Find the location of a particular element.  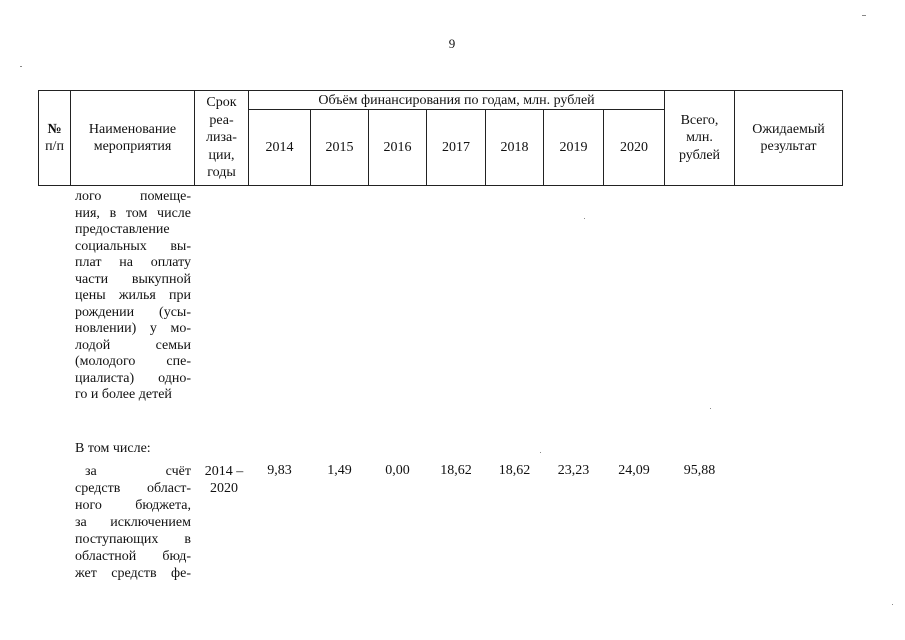

description-line: предоставление is located at coordinates (122, 229).